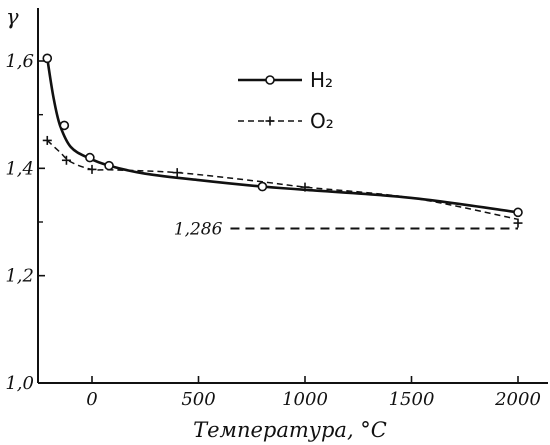 Image resolution: width=550 pixels, height=445 pixels. I want to click on legend-marker-o2, so click(270, 121).